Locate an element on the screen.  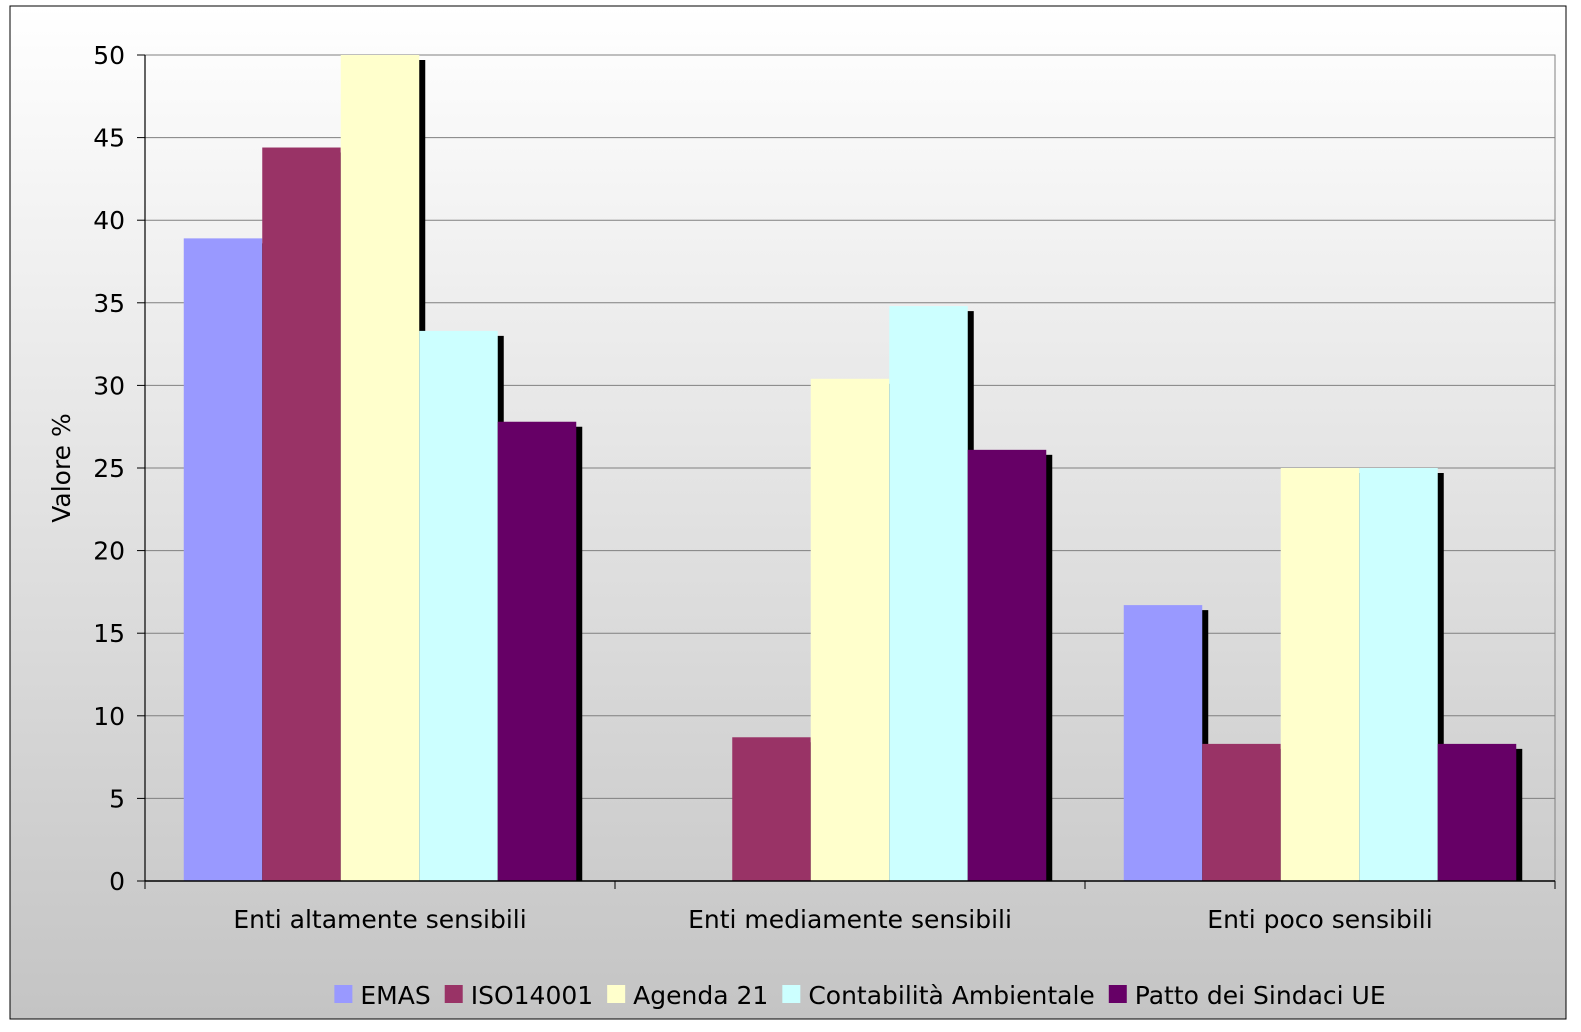
legend-label: Contabilità Ambientale is located at coordinates (951, 995).